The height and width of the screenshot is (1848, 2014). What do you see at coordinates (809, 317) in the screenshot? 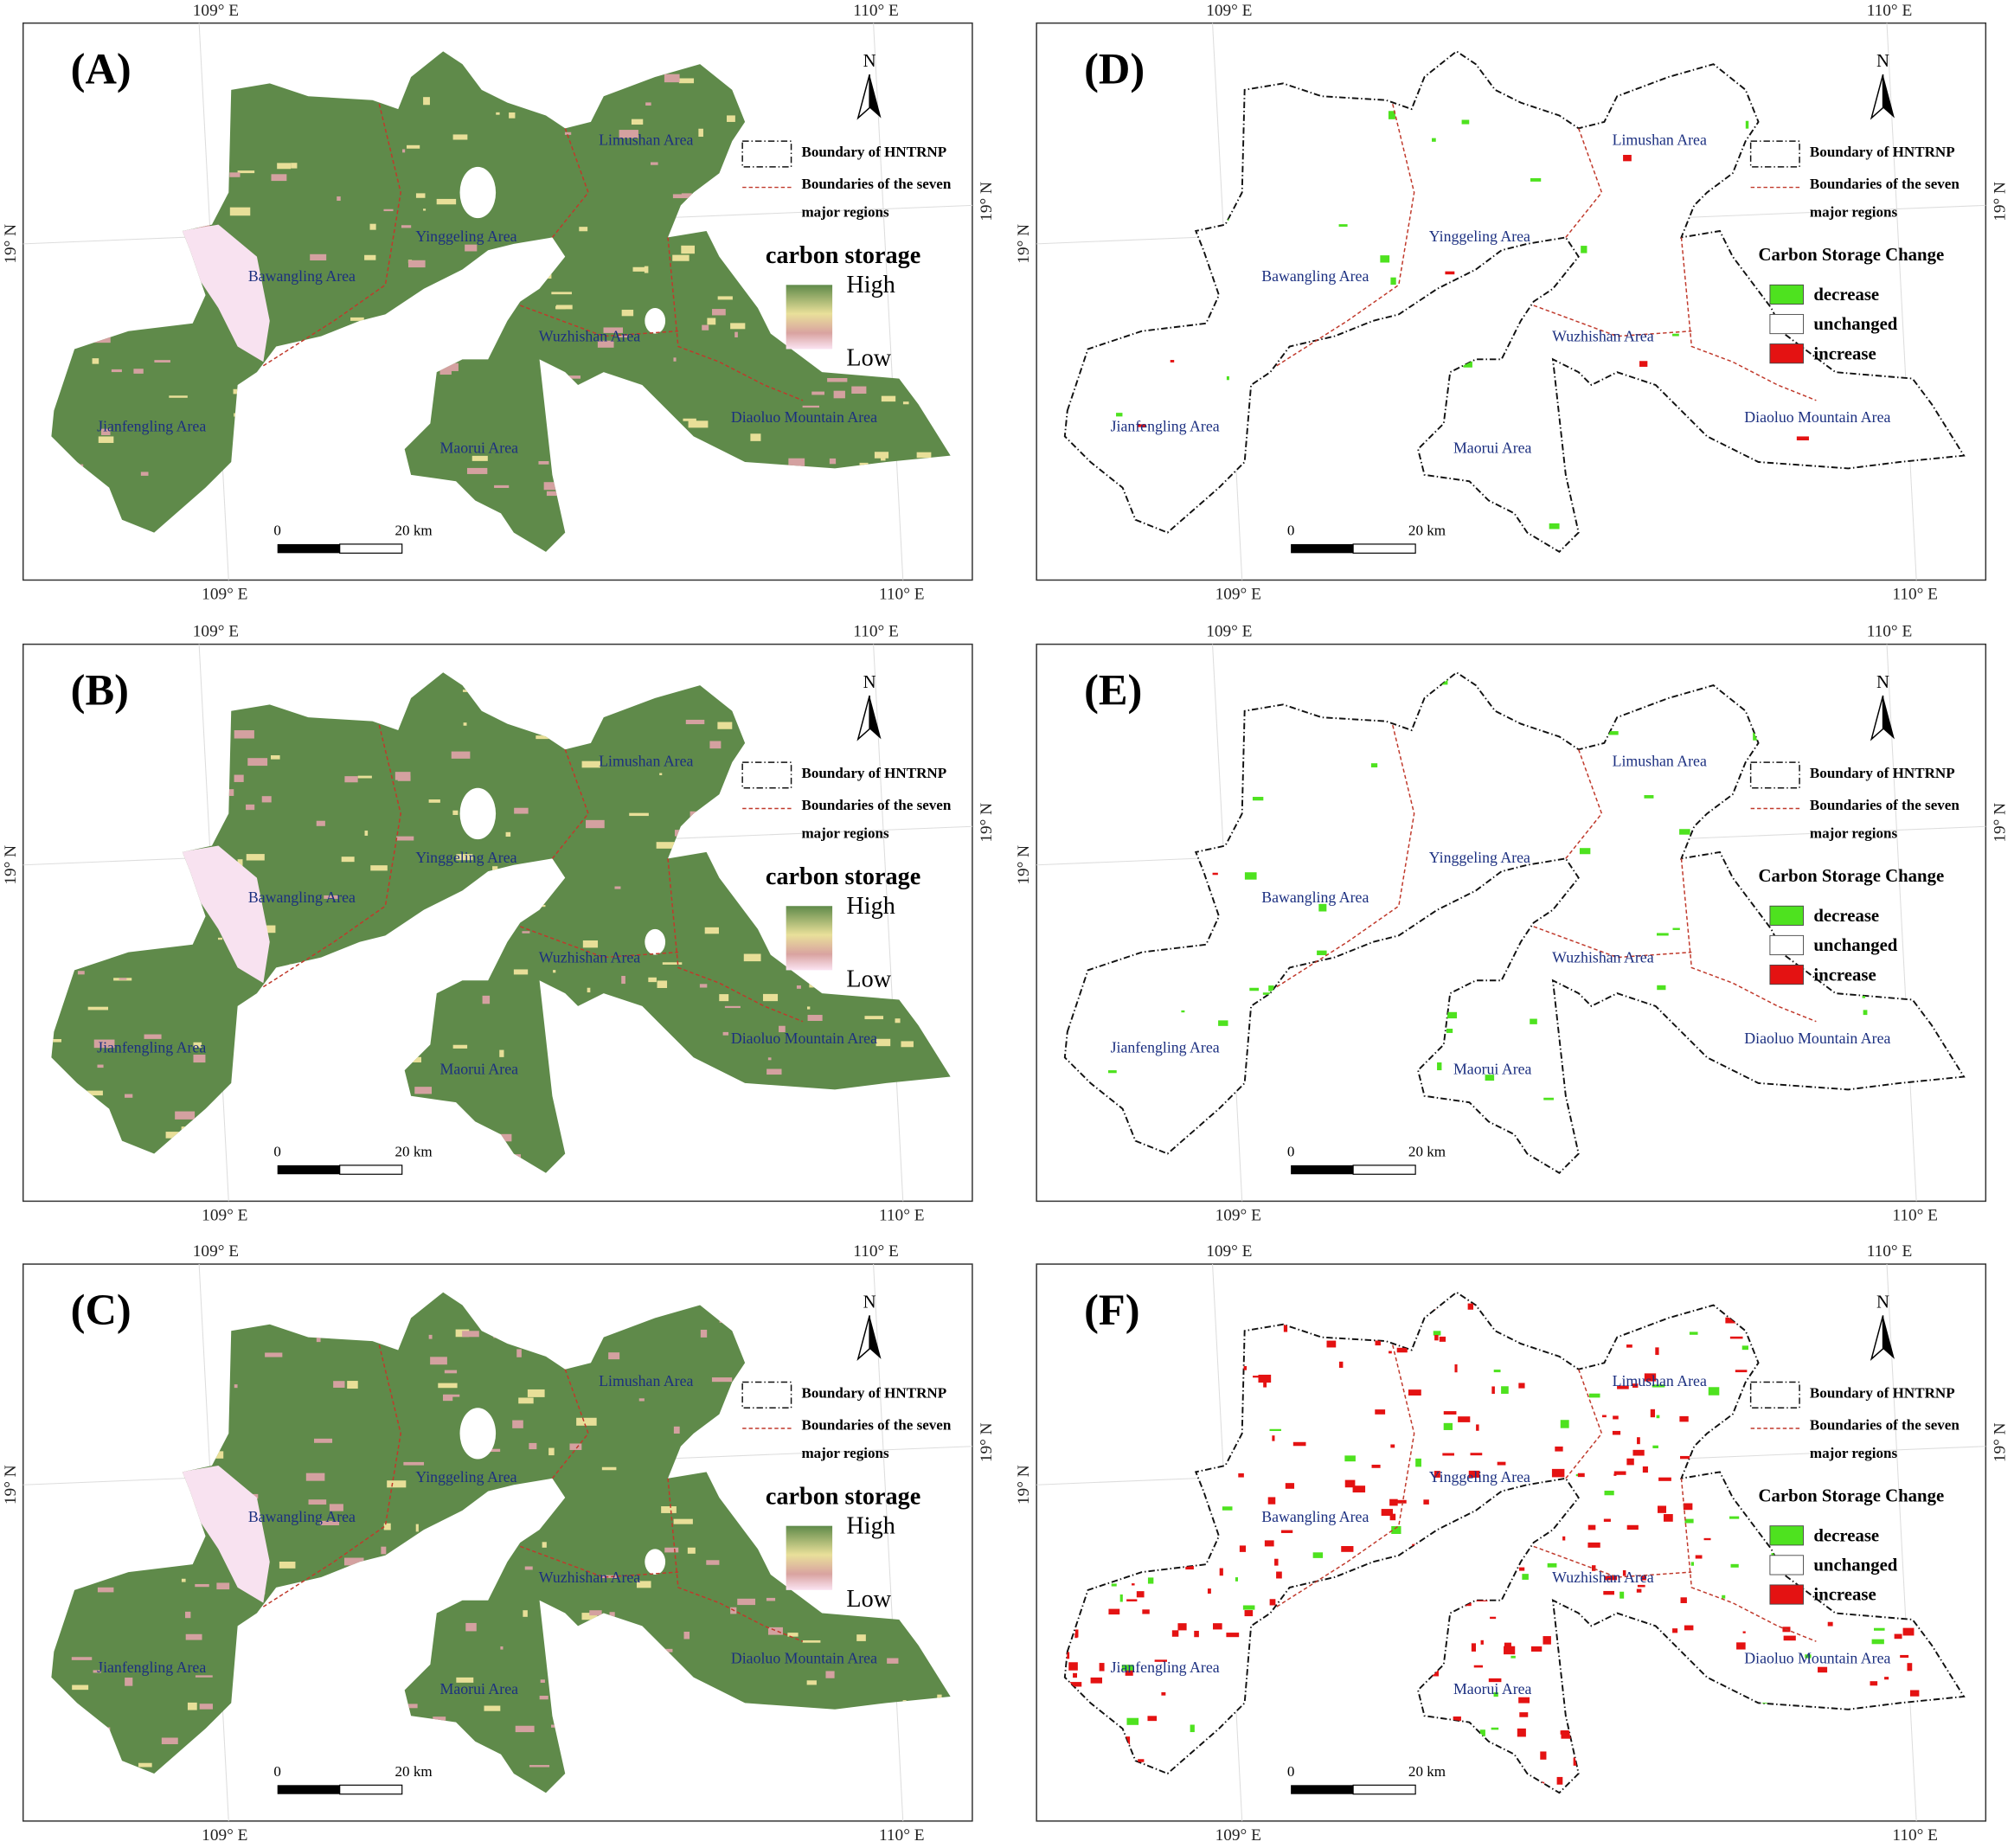
I see `legend-gradient` at bounding box center [809, 317].